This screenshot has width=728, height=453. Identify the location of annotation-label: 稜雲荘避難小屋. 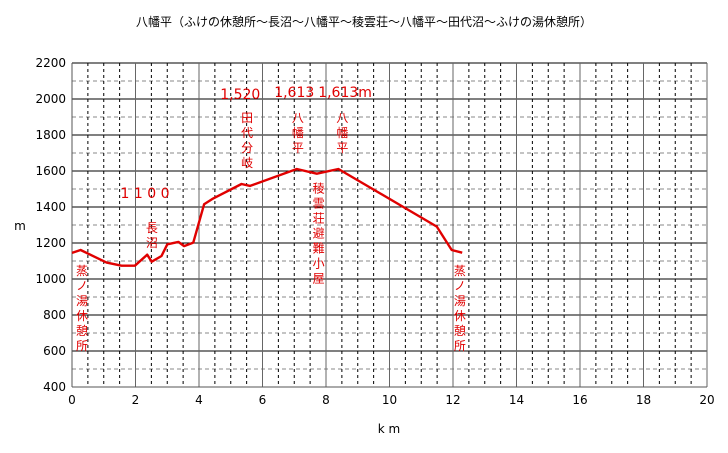
(318, 233).